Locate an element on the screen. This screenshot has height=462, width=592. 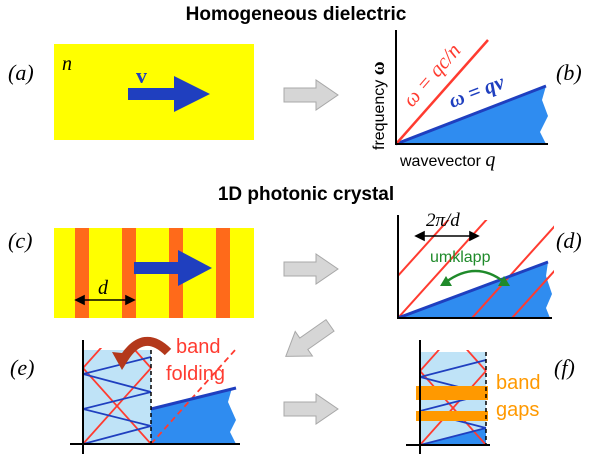
panel-label-d: (d) is located at coordinates (569, 240).